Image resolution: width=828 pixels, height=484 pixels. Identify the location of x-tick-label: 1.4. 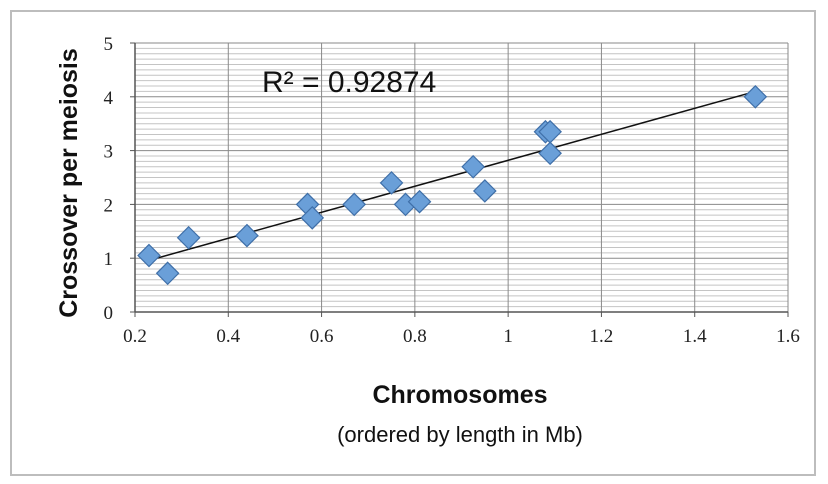
(695, 336).